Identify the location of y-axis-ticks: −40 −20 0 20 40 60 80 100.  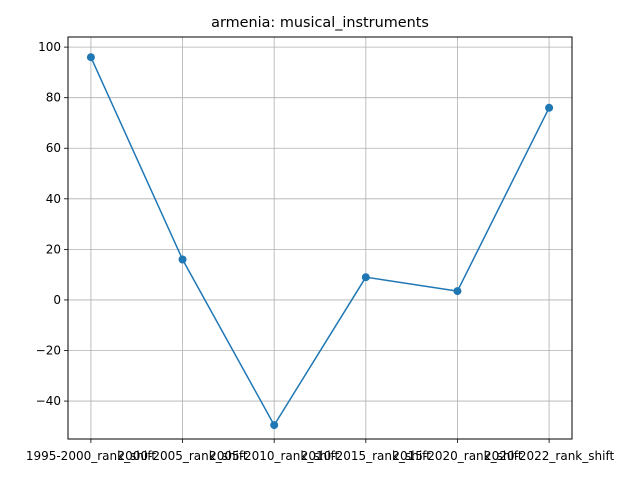
(52, 224).